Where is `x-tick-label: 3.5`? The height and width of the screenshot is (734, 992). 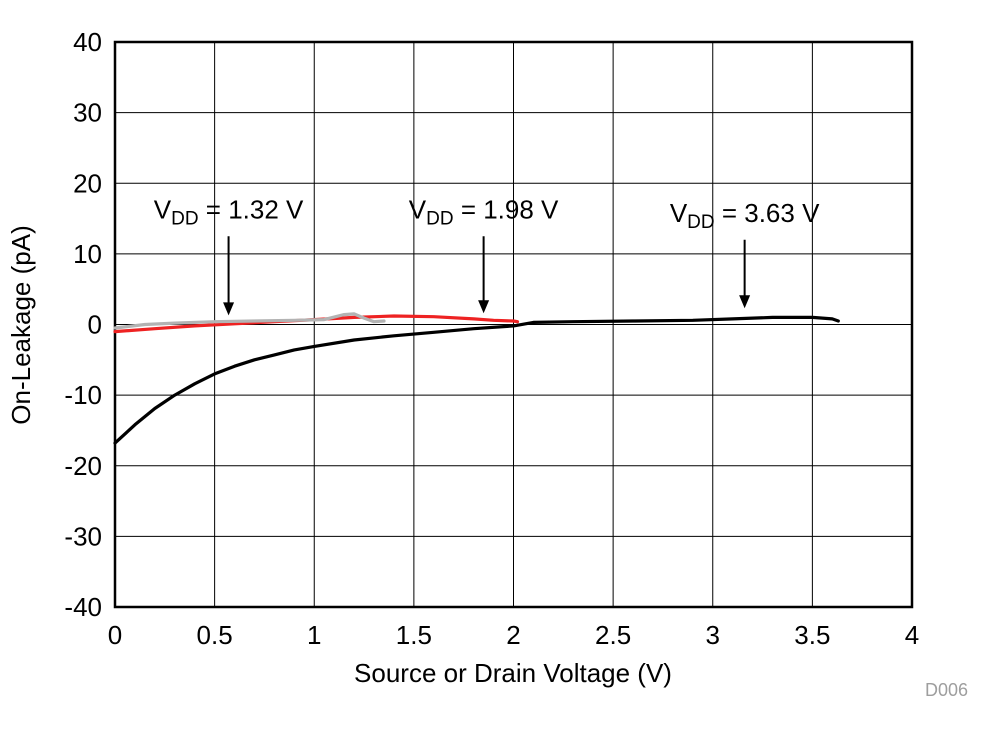 x-tick-label: 3.5 is located at coordinates (812, 635).